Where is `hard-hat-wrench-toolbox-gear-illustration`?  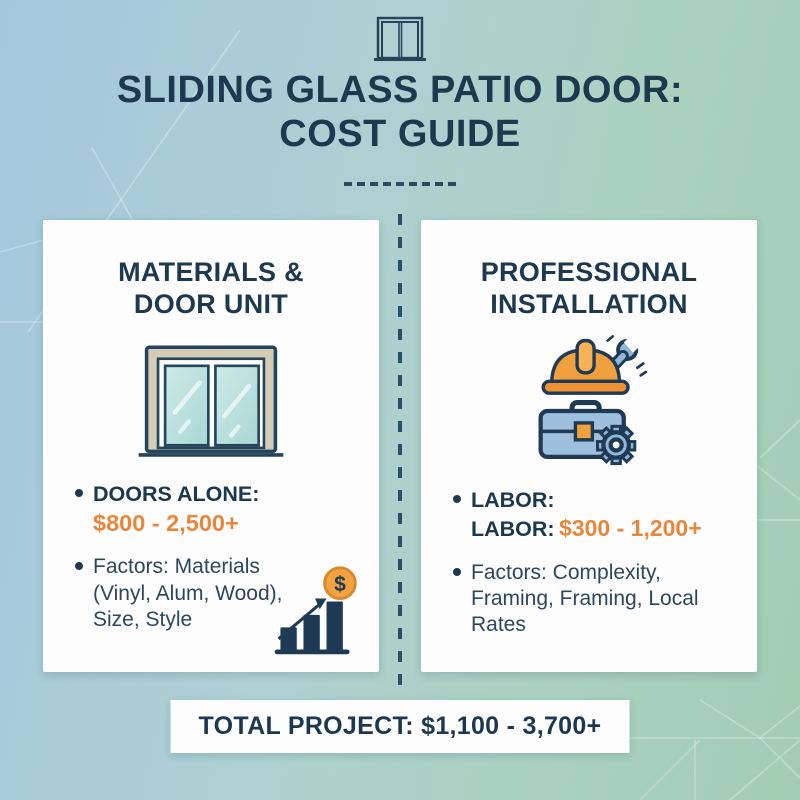
hard-hat-wrench-toolbox-gear-illustration is located at coordinates (593, 399).